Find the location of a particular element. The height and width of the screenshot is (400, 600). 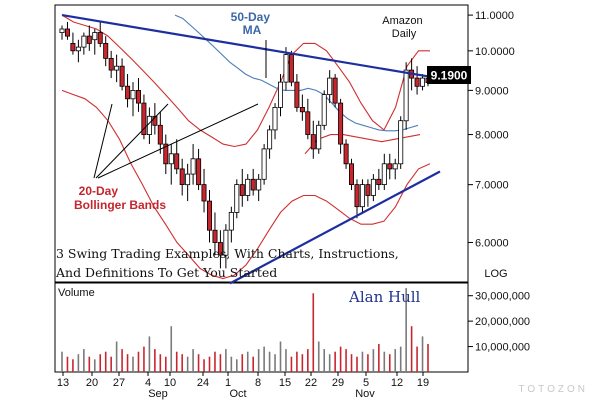

bb-annotation: 20-Day Bollinger Bands is located at coordinates (120, 198).